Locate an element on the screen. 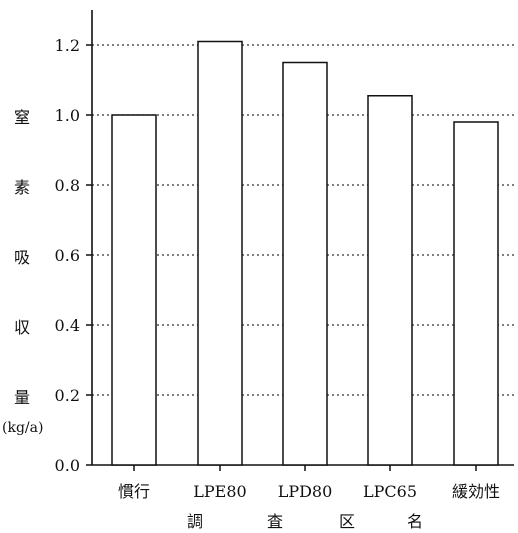 Image resolution: width=518 pixels, height=533 pixels. x-category-label: 慣行 is located at coordinates (134, 491).